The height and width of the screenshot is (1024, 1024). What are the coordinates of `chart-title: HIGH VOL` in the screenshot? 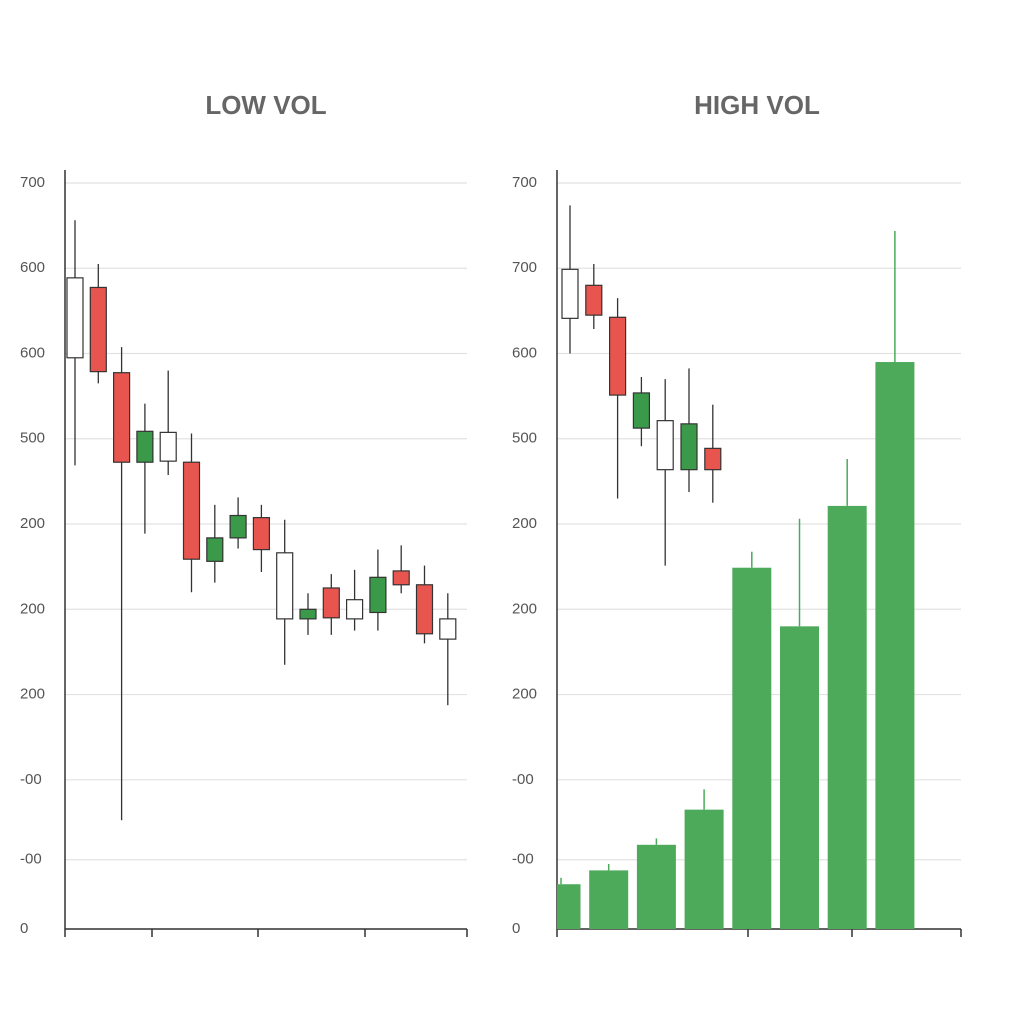 It's located at (757, 105).